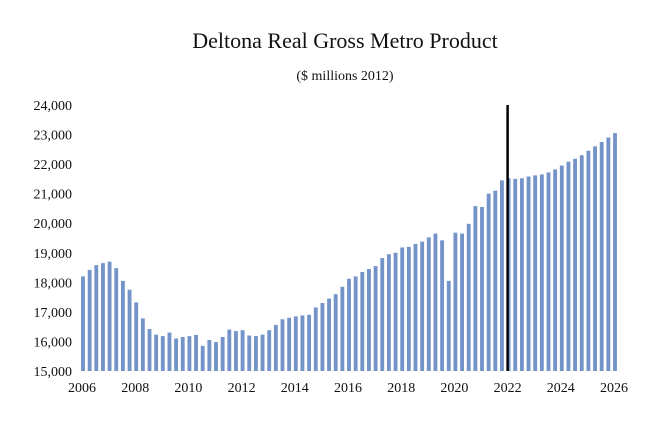  I want to click on x-tick-label: 2010, so click(188, 388).